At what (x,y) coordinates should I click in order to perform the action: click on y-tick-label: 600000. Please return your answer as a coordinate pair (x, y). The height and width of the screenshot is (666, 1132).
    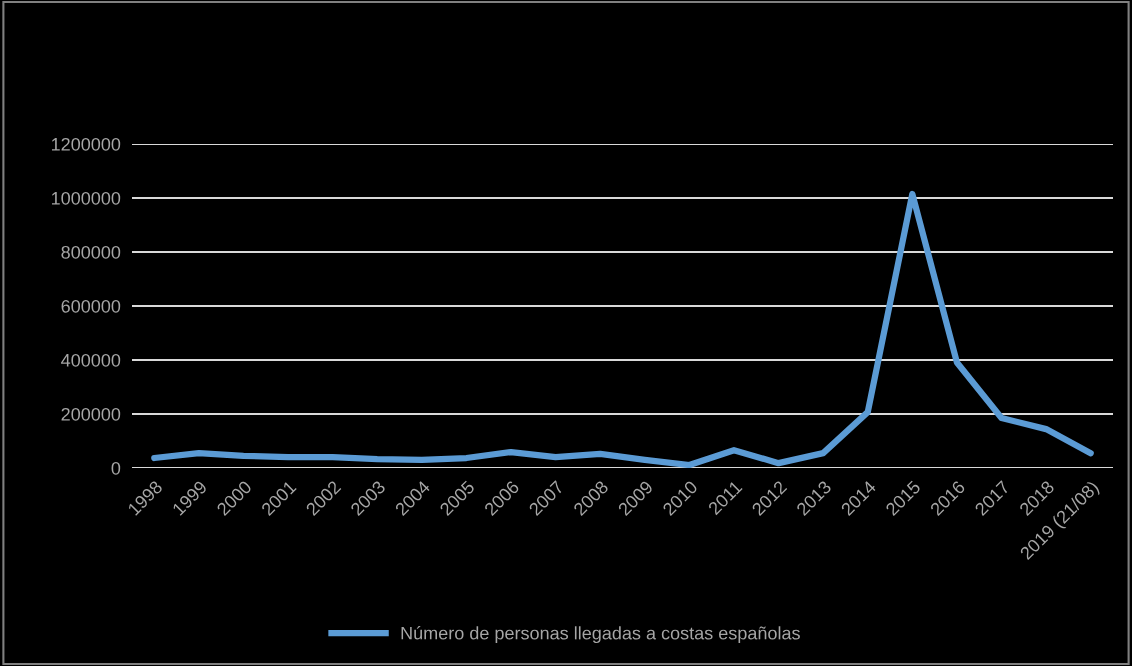
    Looking at the image, I should click on (91, 306).